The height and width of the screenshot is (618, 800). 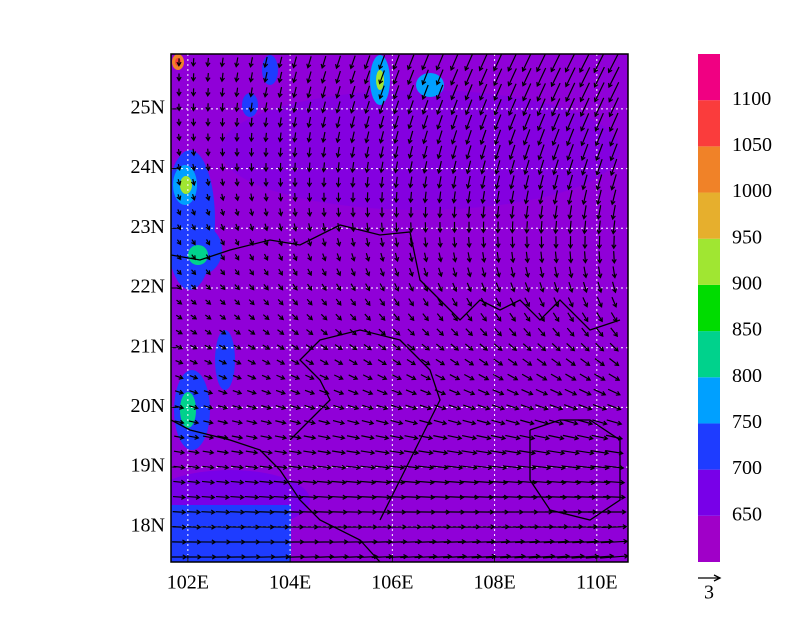 I want to click on y-tick-label: 20N, so click(x=148, y=406).